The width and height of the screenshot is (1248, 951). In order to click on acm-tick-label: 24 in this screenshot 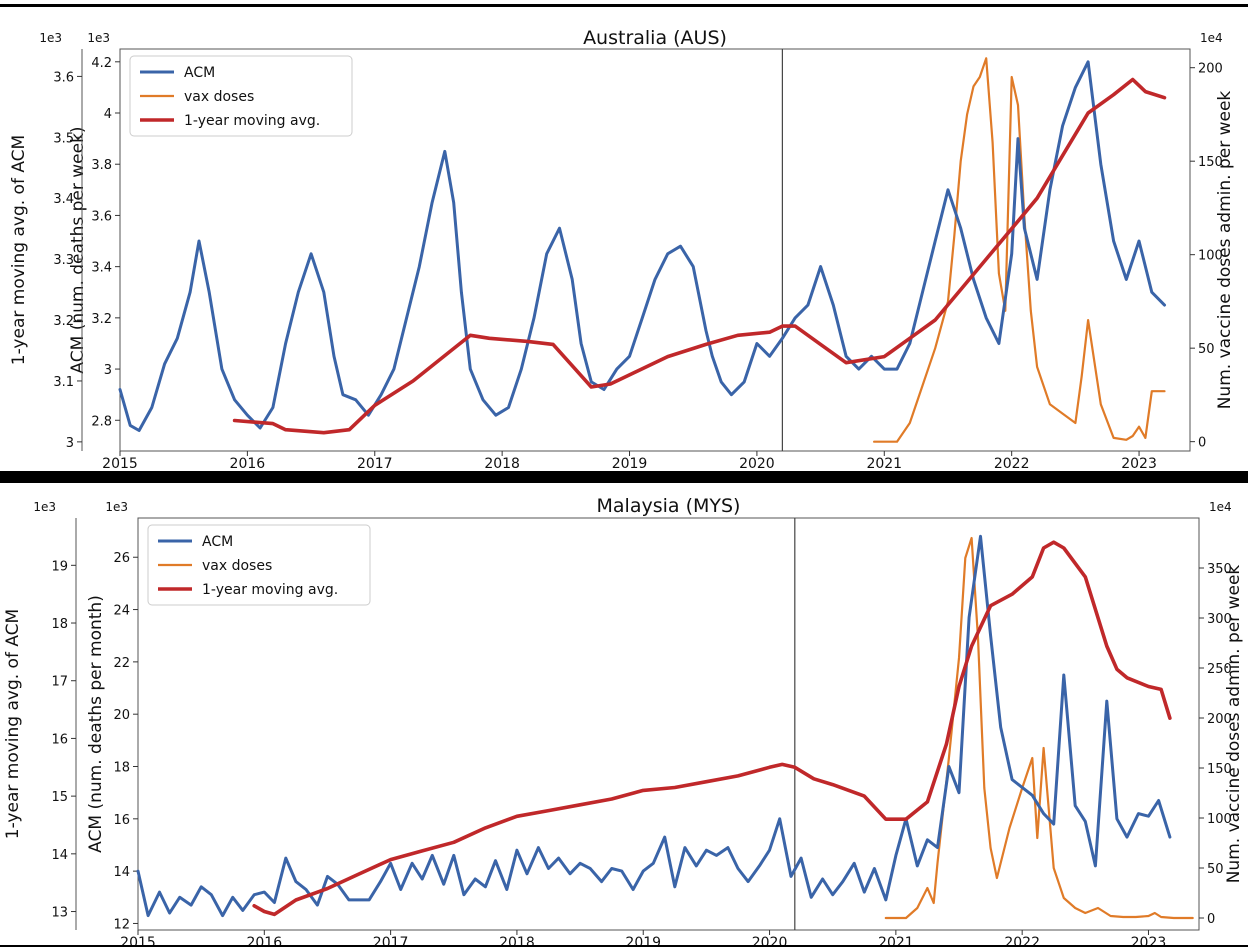, I will do `click(121, 611)`.